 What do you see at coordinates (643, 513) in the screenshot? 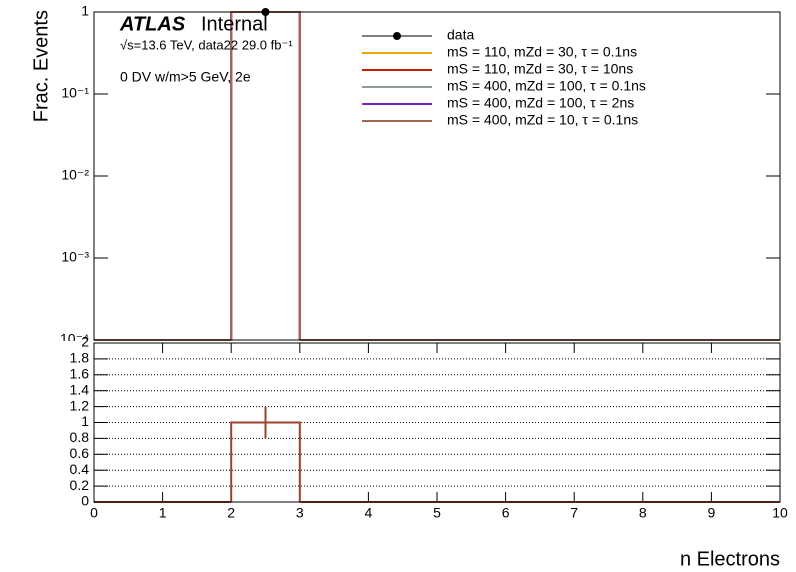
I see `x-tick-label: 8` at bounding box center [643, 513].